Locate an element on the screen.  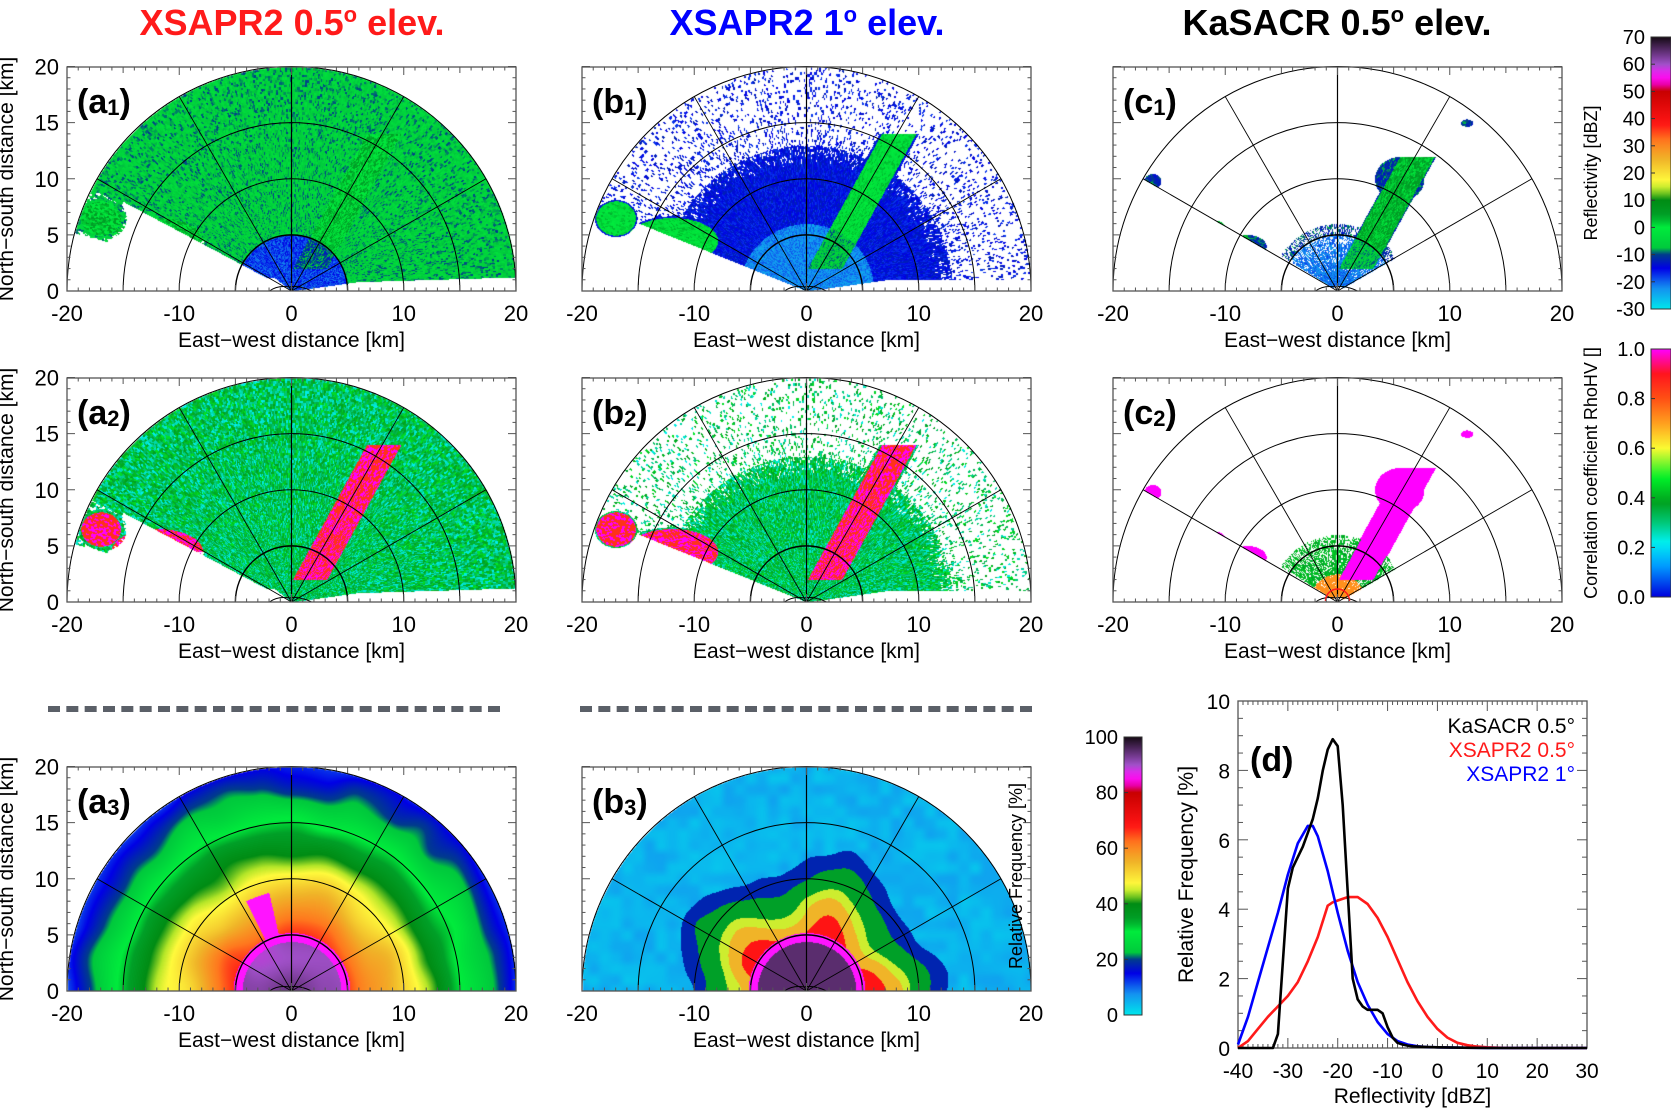
panel-label-c1: (c1) is located at coordinates (1150, 102).